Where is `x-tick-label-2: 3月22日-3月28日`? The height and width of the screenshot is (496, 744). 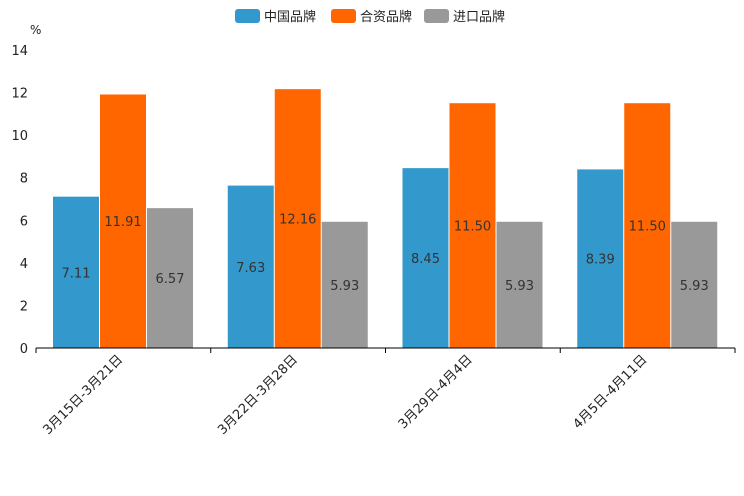 x-tick-label-2: 3月22日-3月28日 is located at coordinates (258, 395).